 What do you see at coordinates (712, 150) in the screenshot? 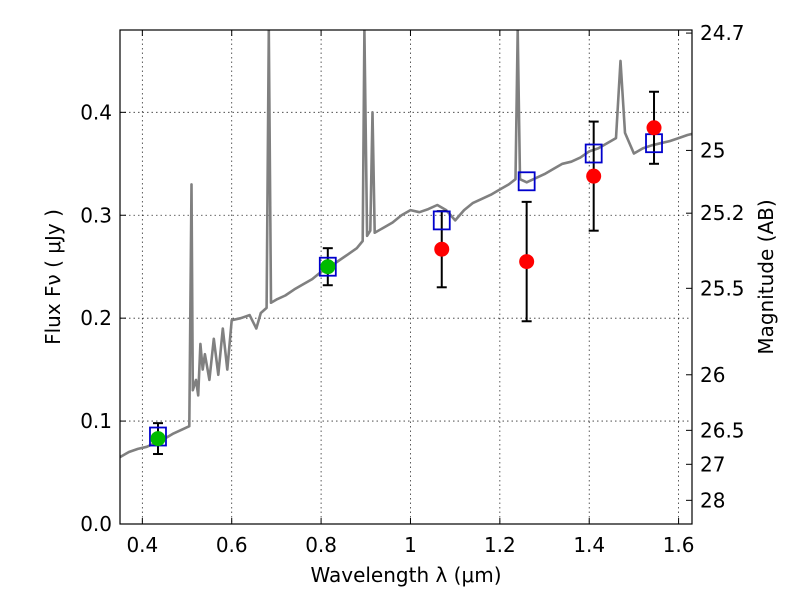
I see `right-tick-label: 25` at bounding box center [712, 150].